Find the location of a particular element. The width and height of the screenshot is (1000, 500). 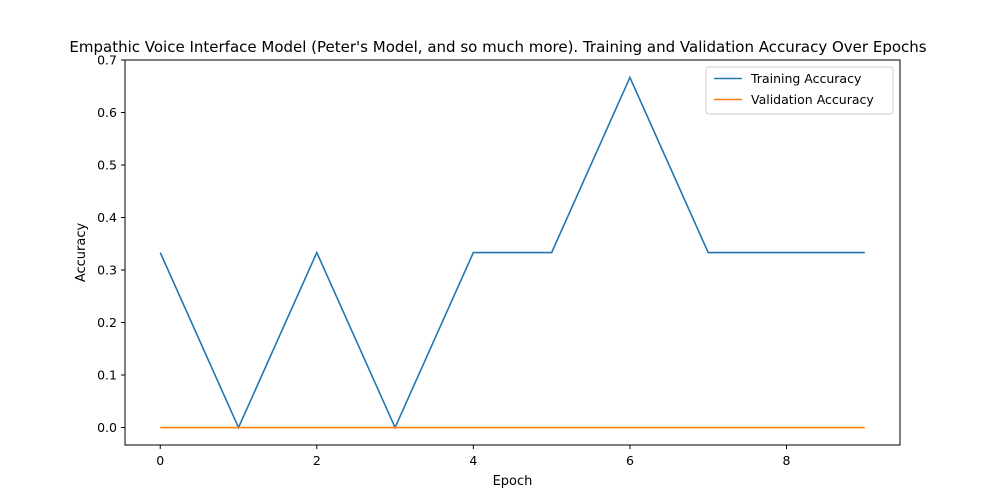

y-tick-label: 0.5 is located at coordinates (107, 165).